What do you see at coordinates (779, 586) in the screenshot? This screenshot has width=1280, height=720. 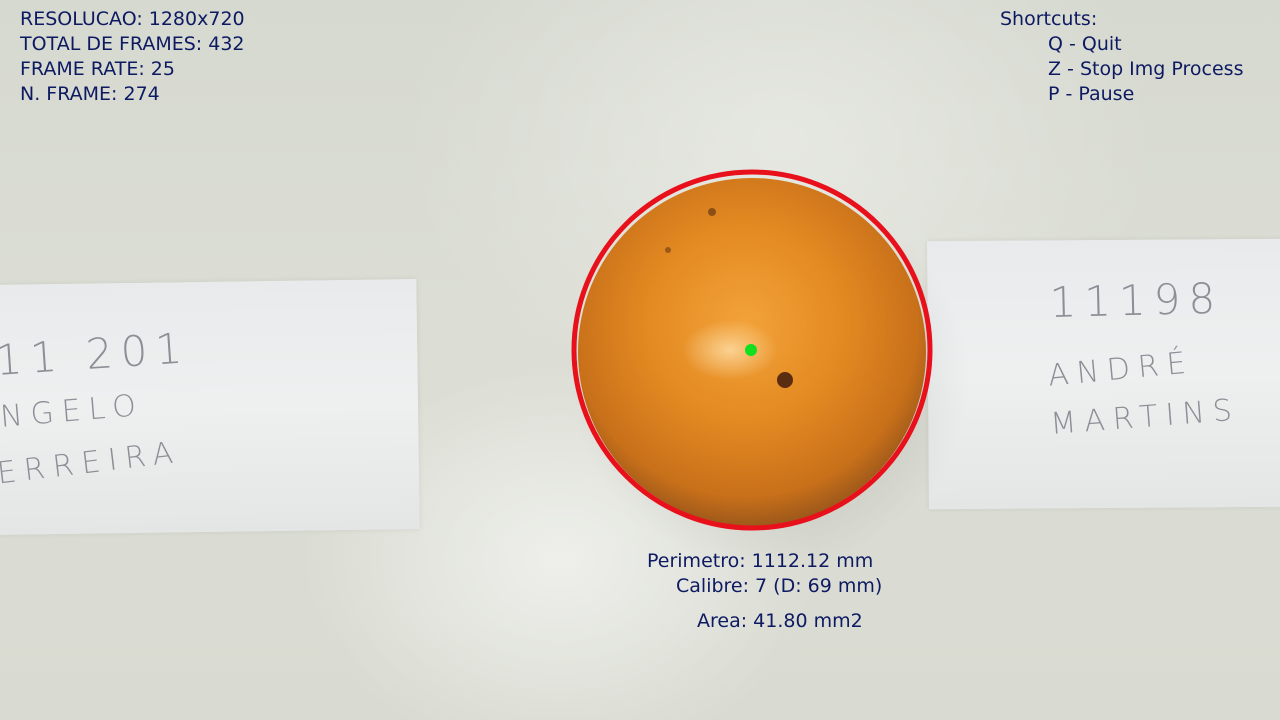 I see `caliber-label: Calibre: 7 (D: 69 mm)` at bounding box center [779, 586].